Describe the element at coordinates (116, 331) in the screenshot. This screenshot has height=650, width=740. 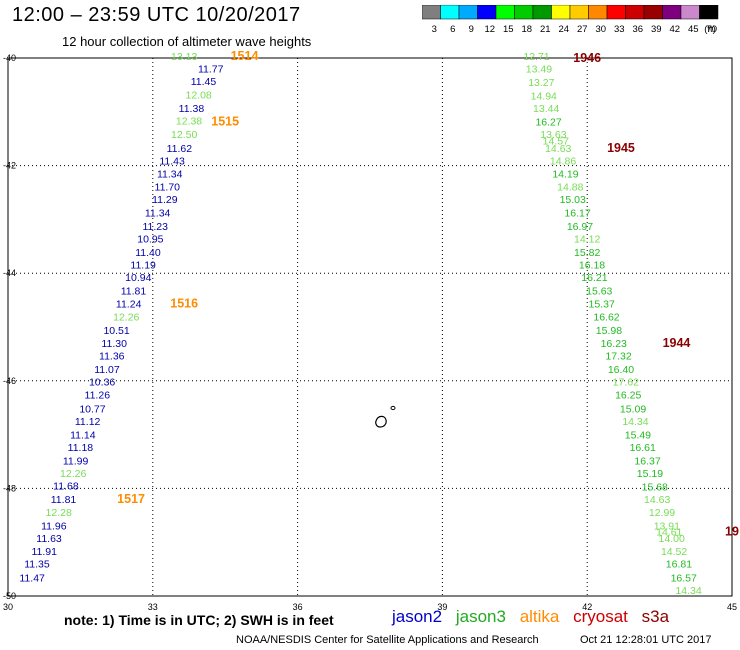
I see `swh-value-label: 10.51` at that location.